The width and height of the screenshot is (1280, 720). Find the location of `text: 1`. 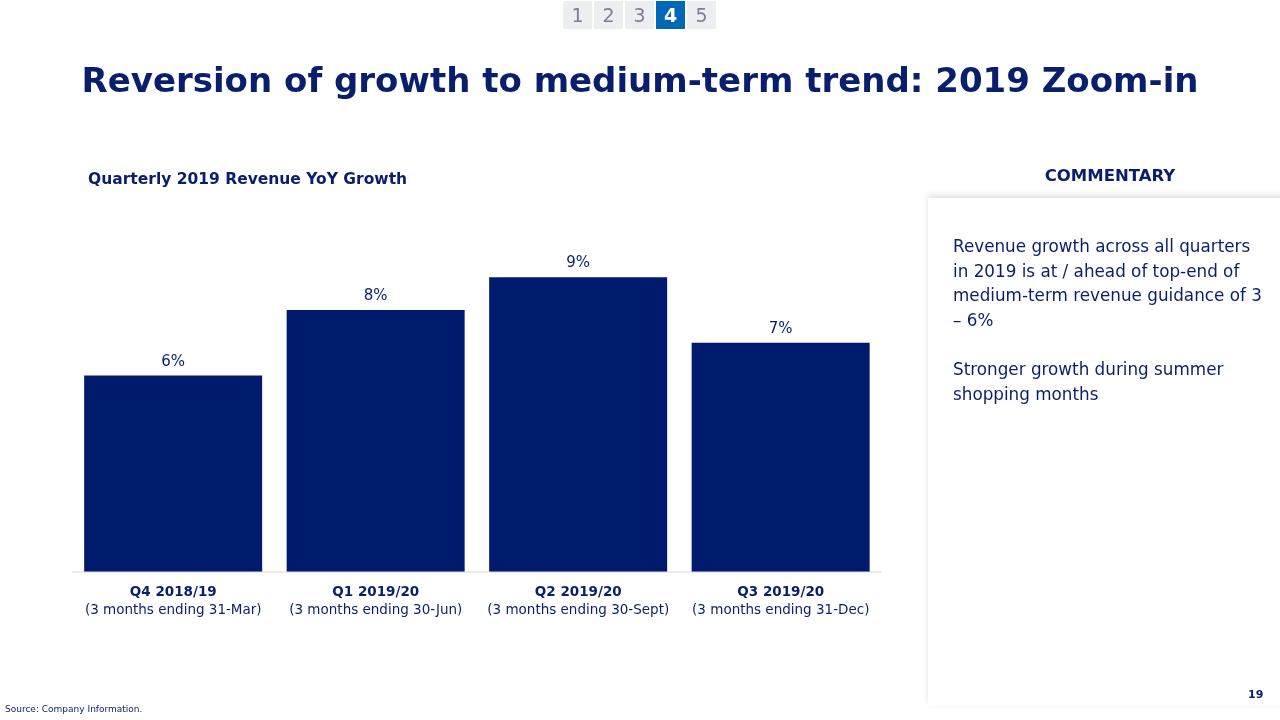

text: 1 is located at coordinates (577, 15).